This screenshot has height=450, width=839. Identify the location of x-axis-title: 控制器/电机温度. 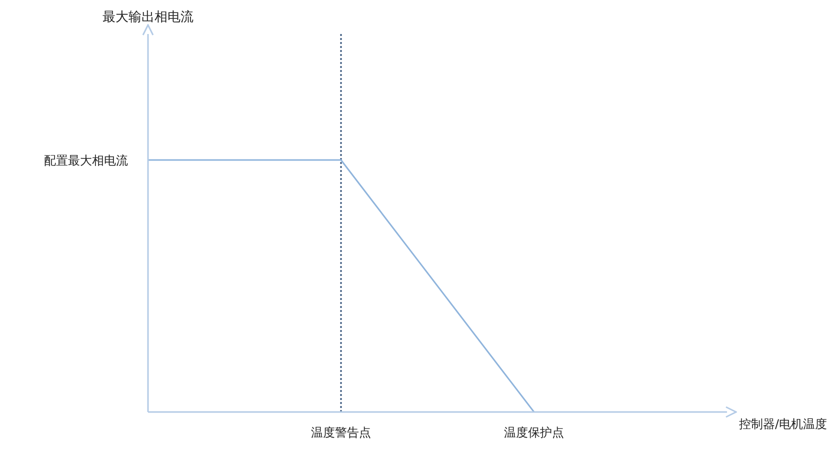
(783, 424).